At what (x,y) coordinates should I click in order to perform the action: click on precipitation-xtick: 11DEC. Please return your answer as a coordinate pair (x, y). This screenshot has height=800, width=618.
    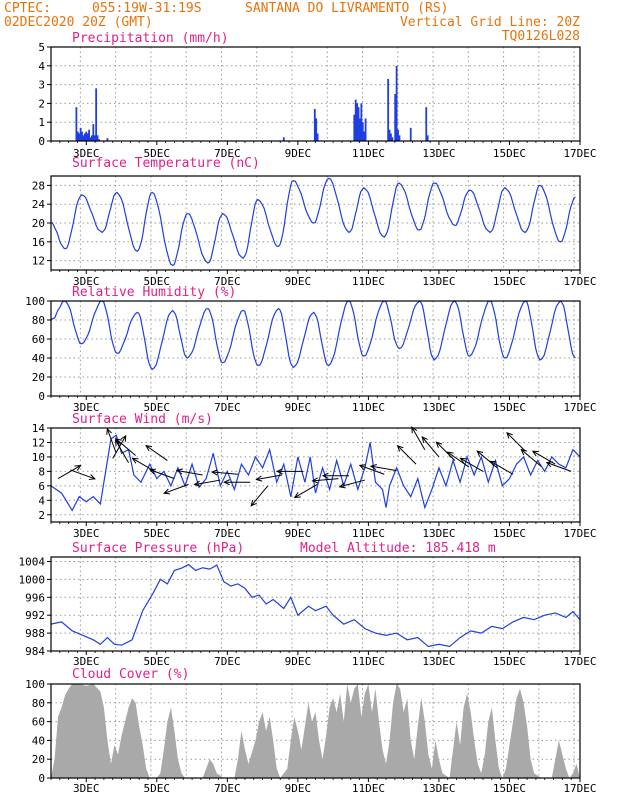
    Looking at the image, I should click on (368, 153).